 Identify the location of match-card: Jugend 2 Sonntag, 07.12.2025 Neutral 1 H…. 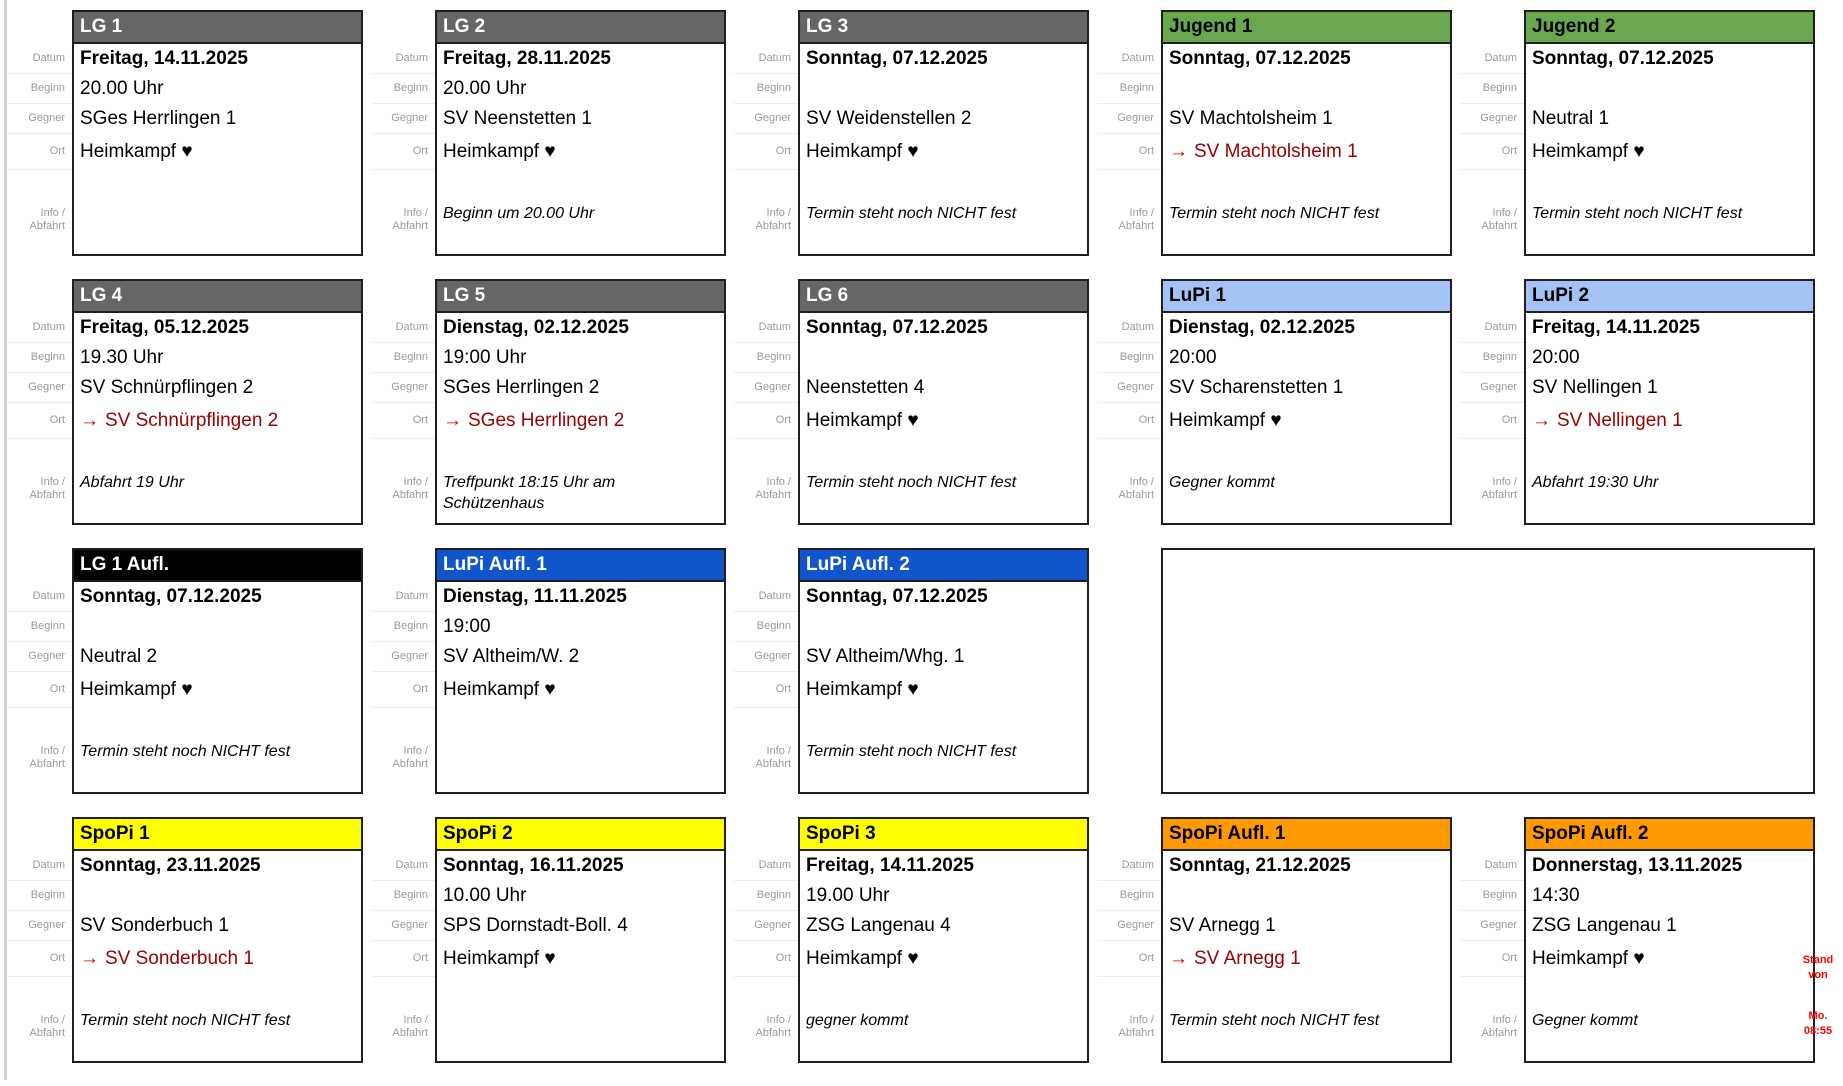
(1669, 133).